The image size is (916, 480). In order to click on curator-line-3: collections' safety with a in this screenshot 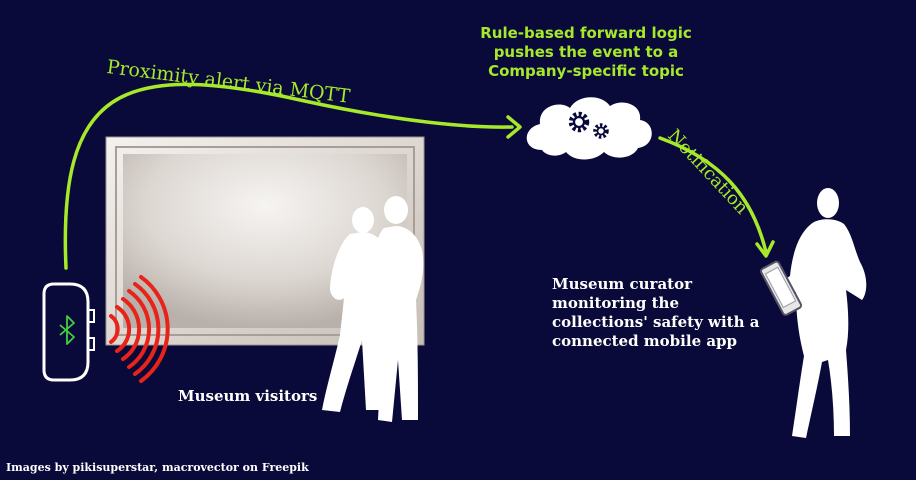, I will do `click(656, 322)`.